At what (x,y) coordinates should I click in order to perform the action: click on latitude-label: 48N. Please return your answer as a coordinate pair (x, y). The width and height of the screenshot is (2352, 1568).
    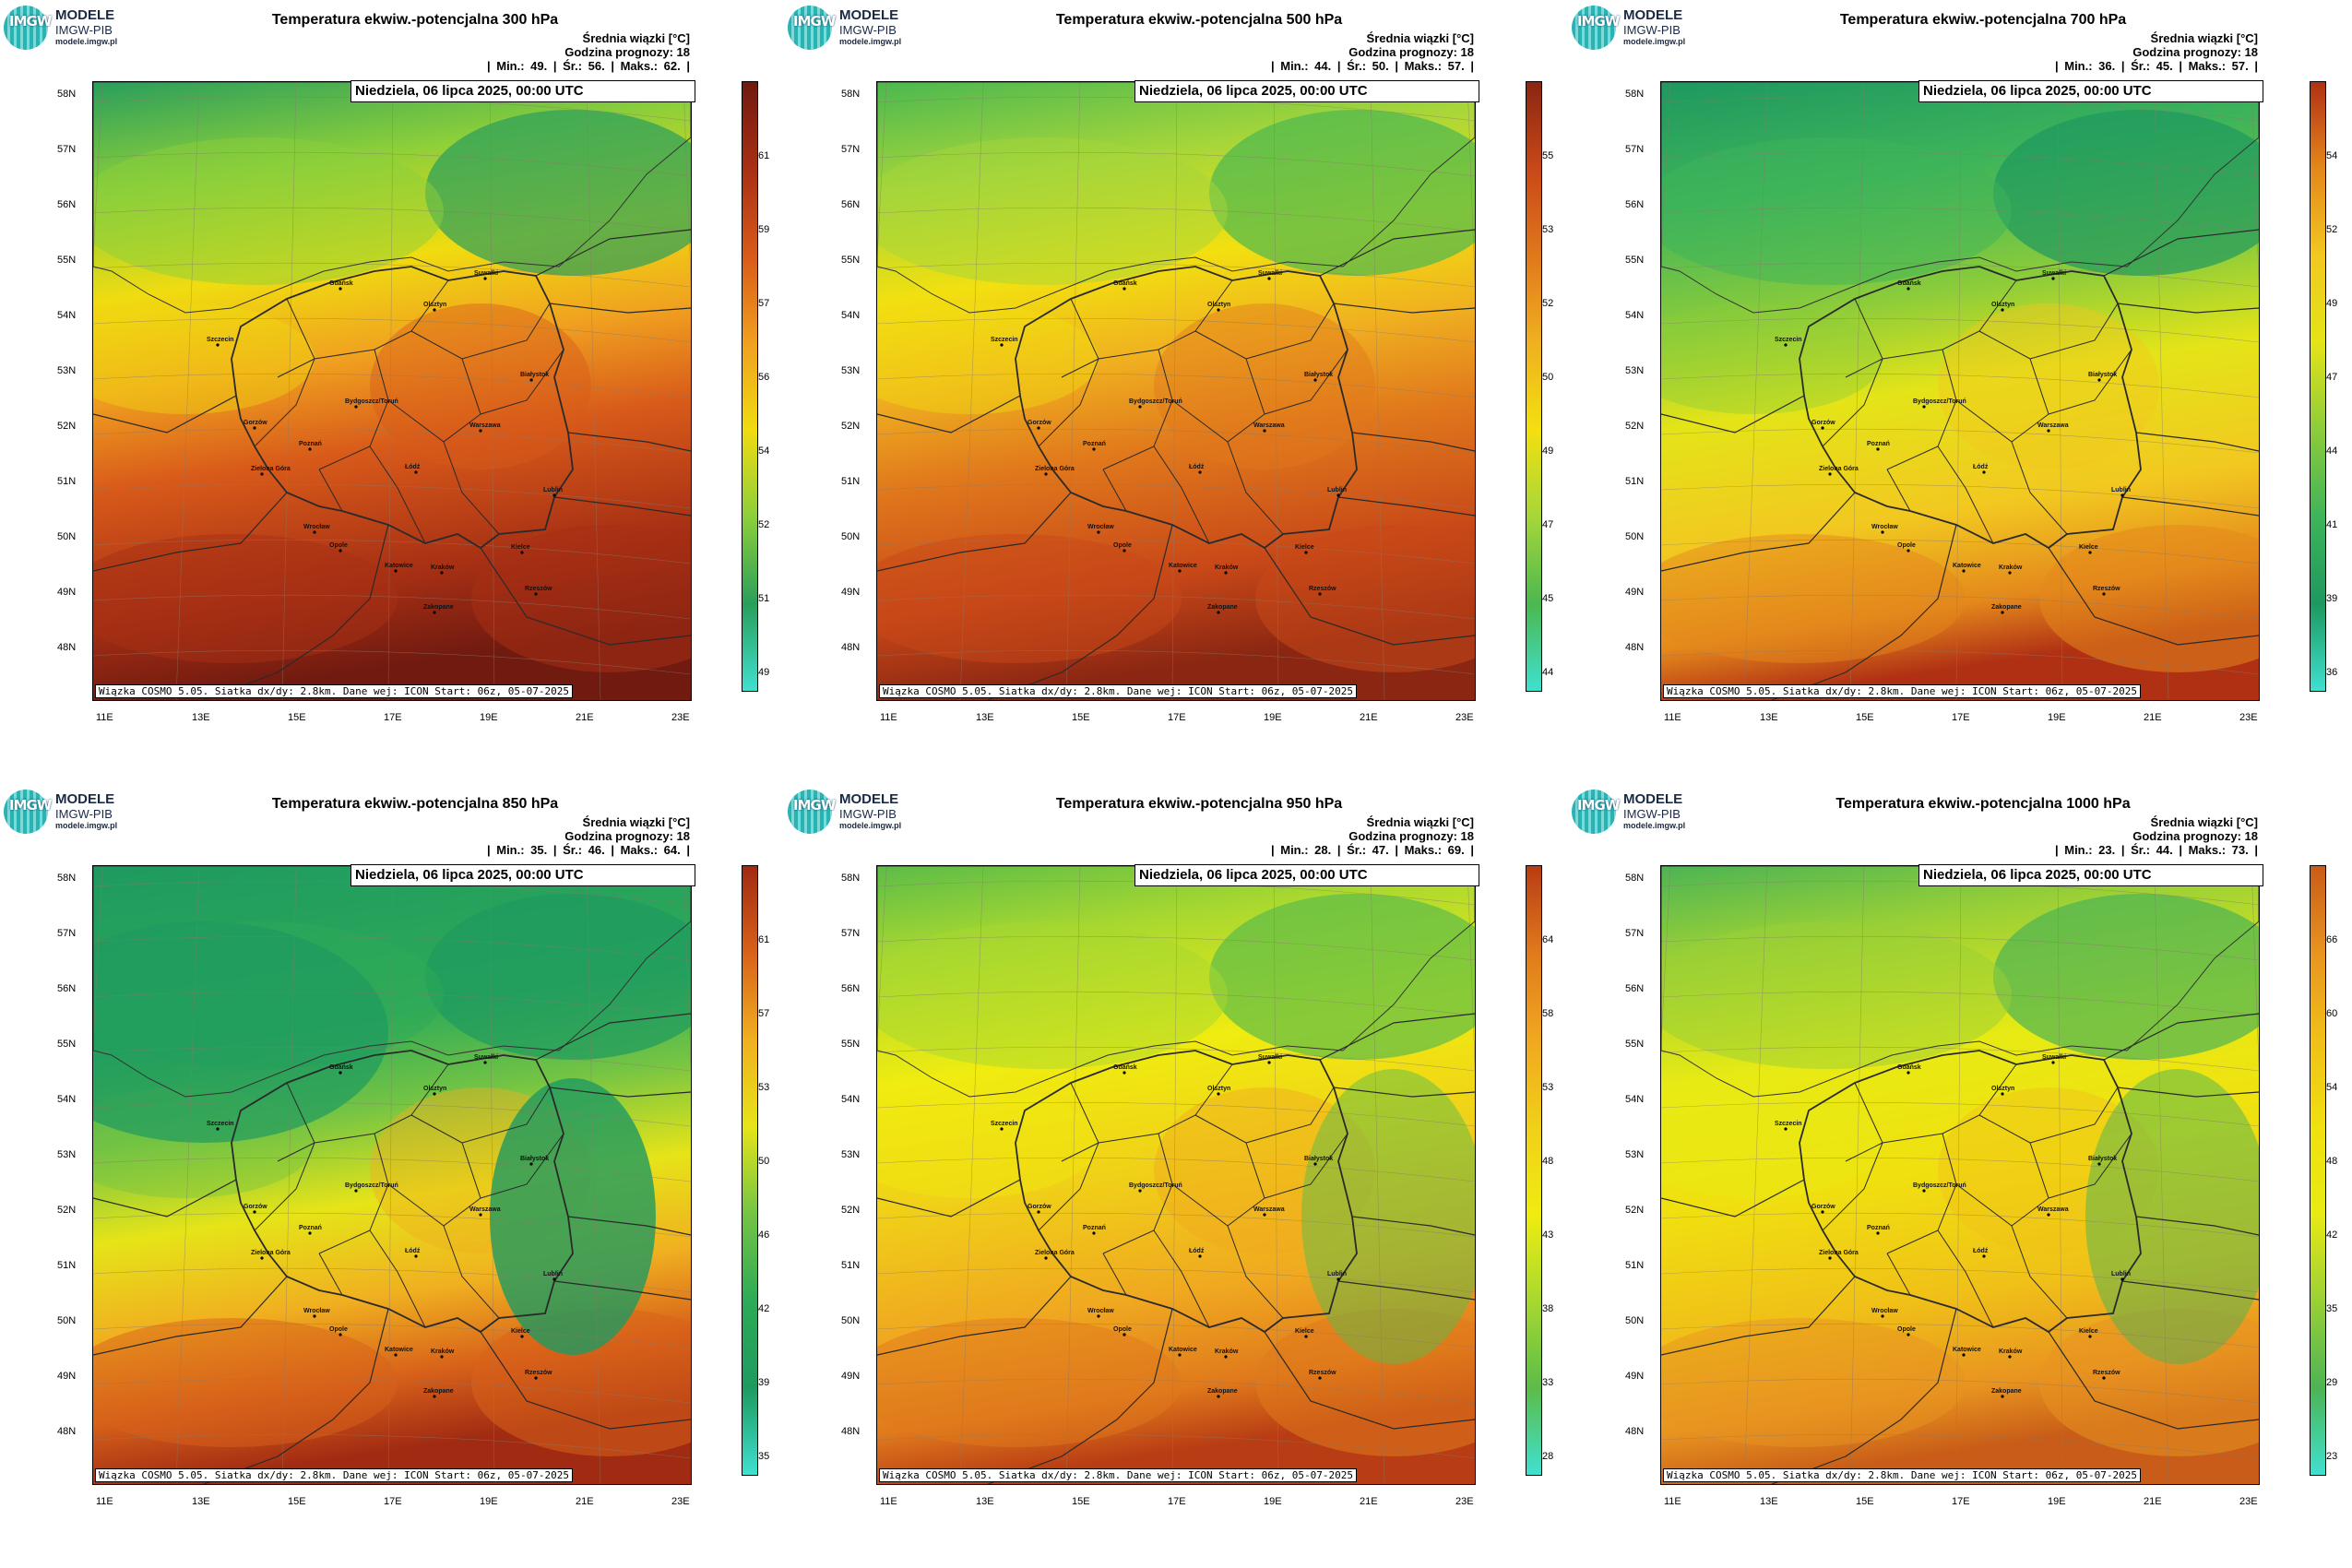
    Looking at the image, I should click on (67, 1431).